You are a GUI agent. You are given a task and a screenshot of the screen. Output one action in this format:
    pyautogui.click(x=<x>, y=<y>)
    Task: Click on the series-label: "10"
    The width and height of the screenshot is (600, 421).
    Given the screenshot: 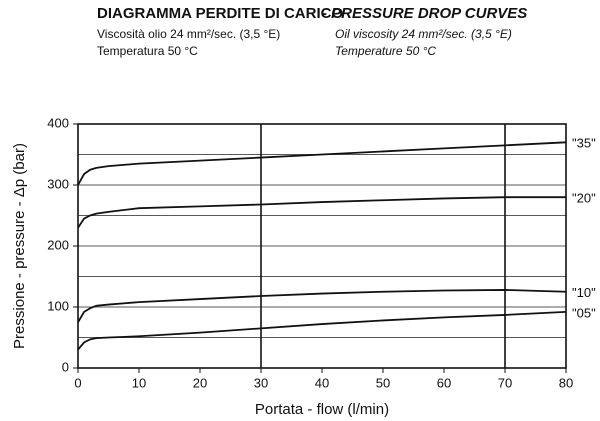 What is the action you would take?
    pyautogui.click(x=584, y=292)
    